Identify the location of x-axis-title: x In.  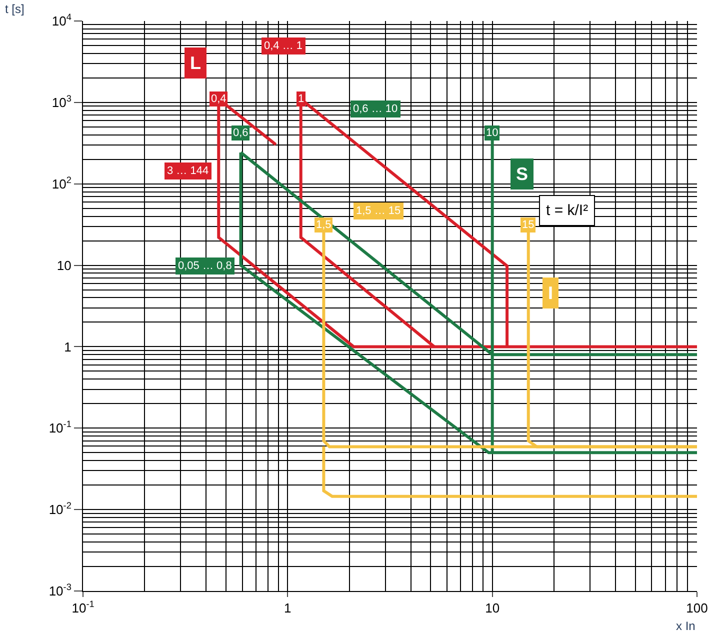
(686, 626).